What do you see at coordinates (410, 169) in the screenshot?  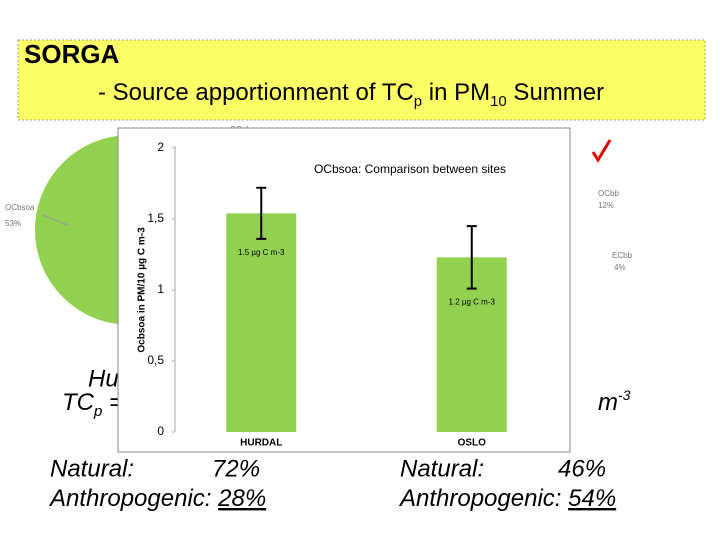 I see `chart-title: OCbsoa: Comparison between sites` at bounding box center [410, 169].